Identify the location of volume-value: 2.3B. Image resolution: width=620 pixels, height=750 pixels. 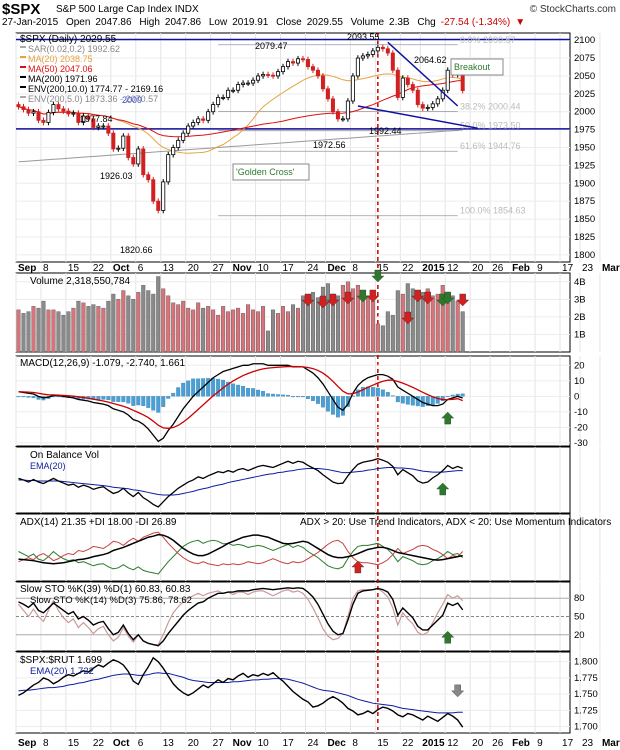
(399, 22).